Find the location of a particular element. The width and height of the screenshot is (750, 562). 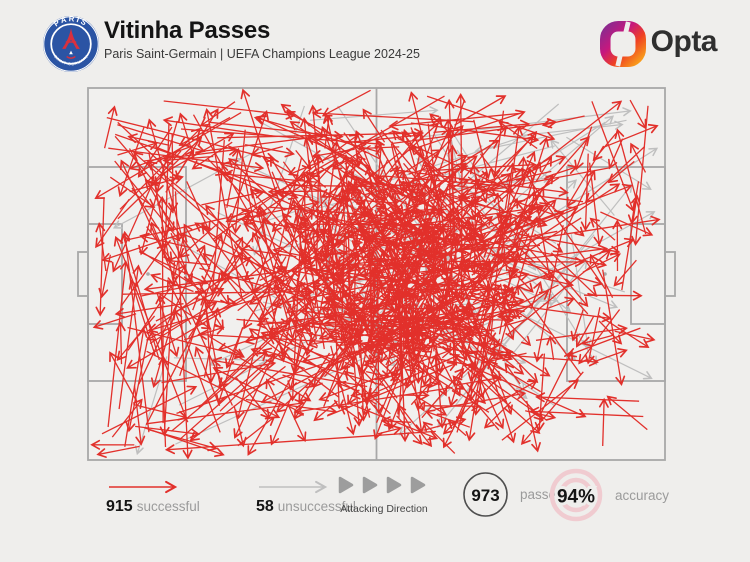

unsuccessful-pass-arrow is located at coordinates (546, 311).